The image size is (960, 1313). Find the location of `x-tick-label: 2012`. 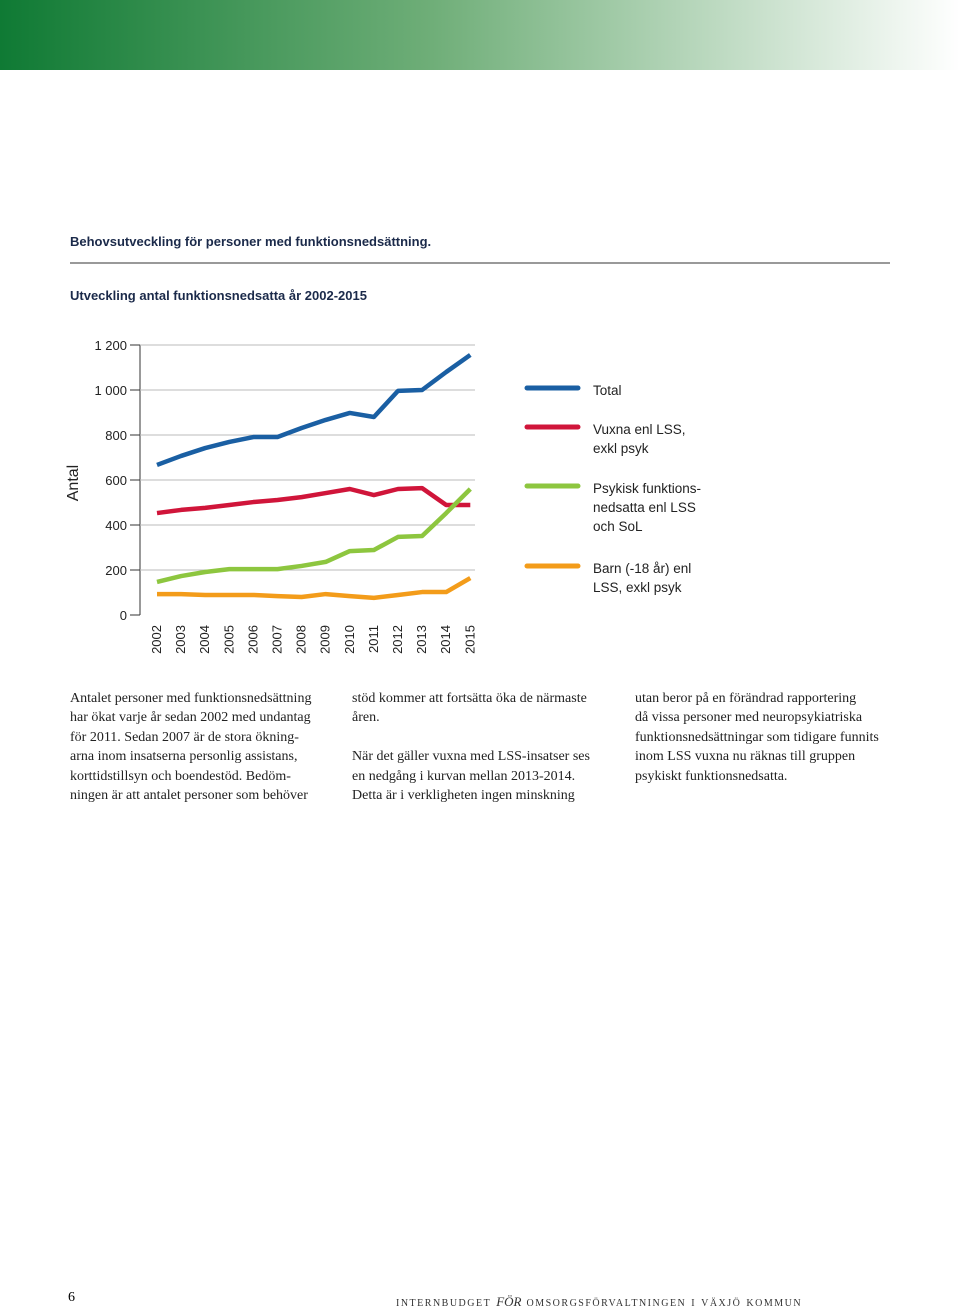

x-tick-label: 2012 is located at coordinates (397, 639).